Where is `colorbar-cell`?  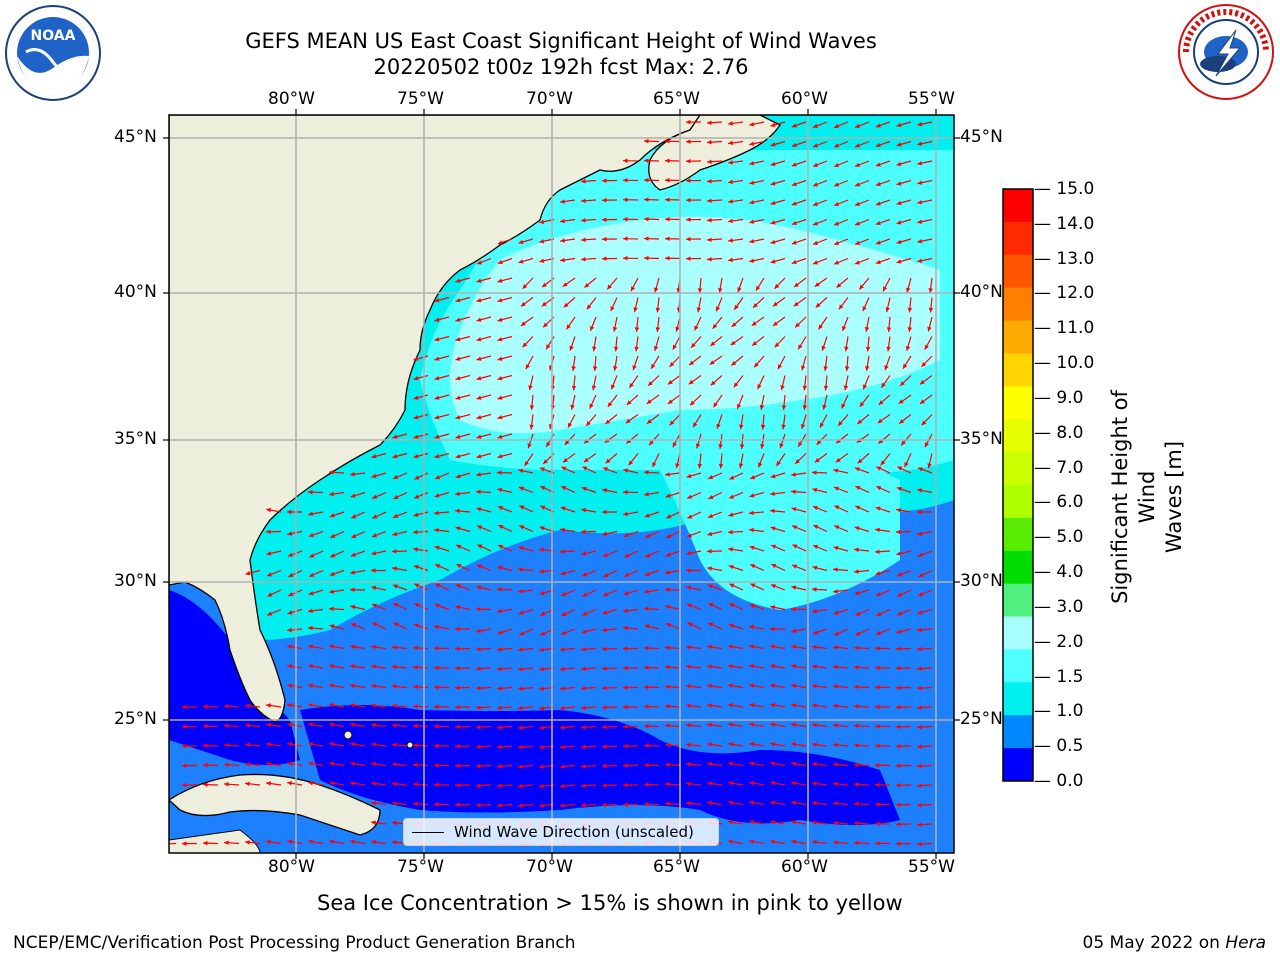 colorbar-cell is located at coordinates (1018, 534).